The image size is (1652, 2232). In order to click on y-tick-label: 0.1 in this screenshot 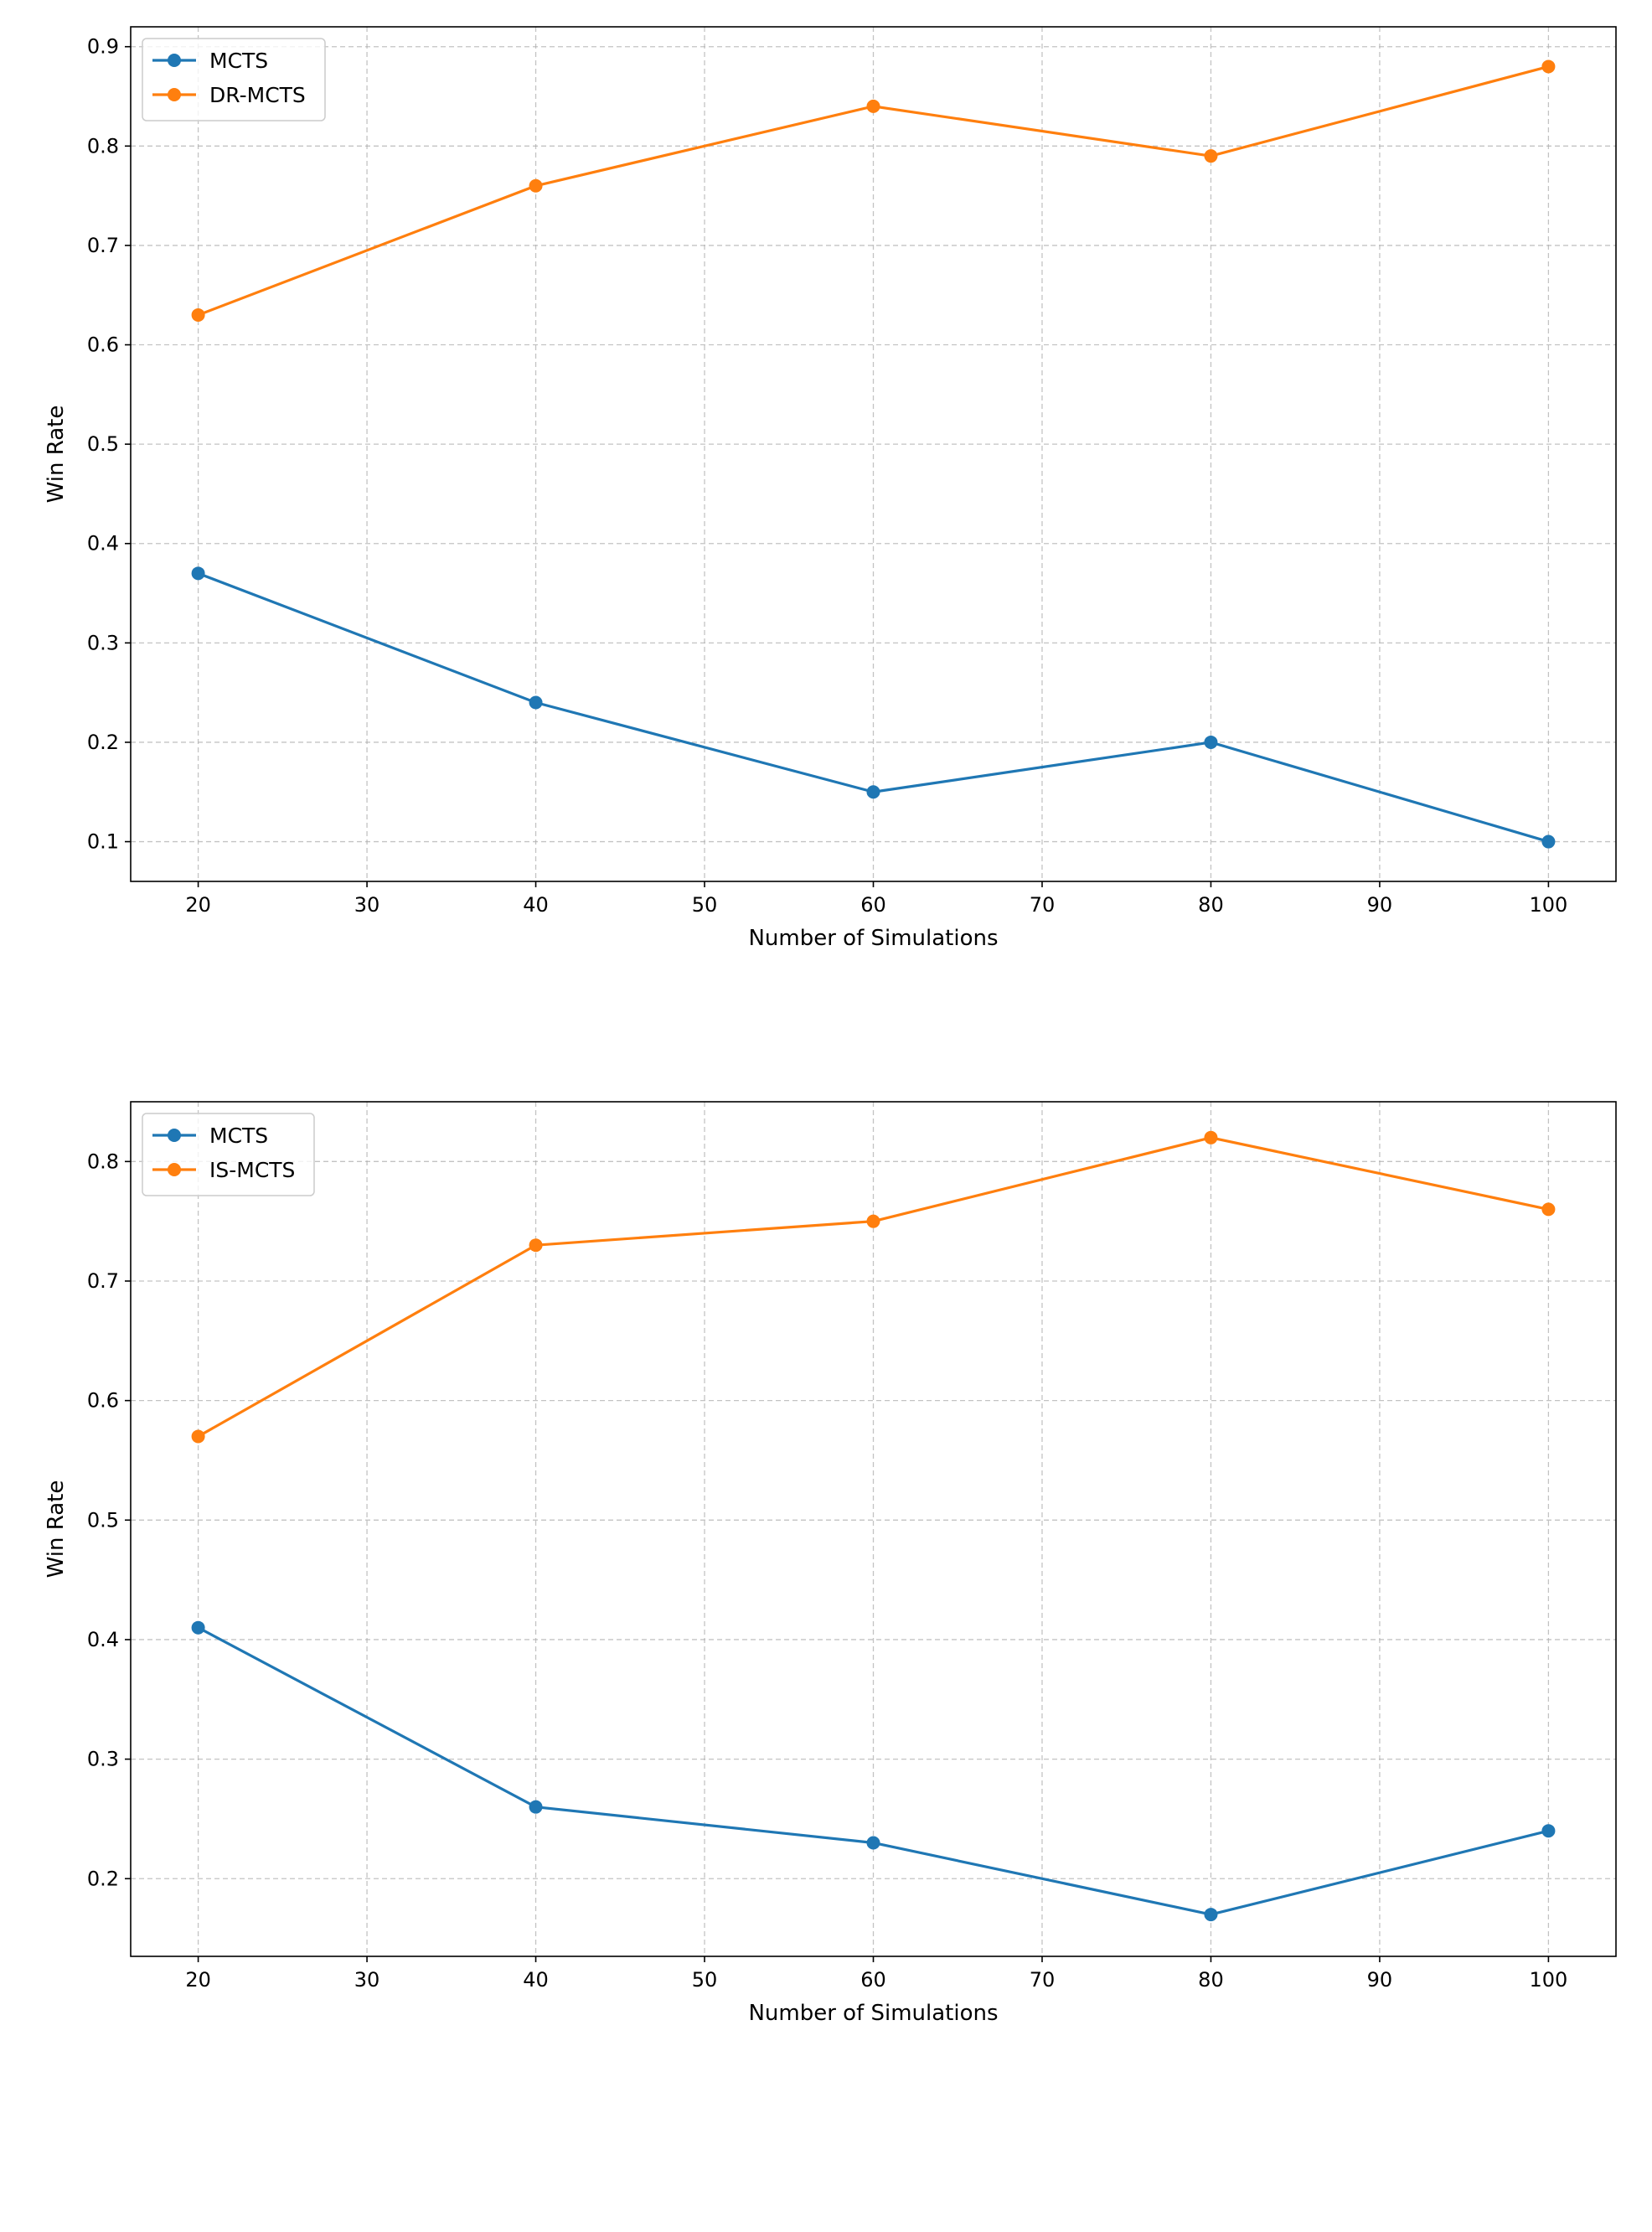, I will do `click(103, 842)`.